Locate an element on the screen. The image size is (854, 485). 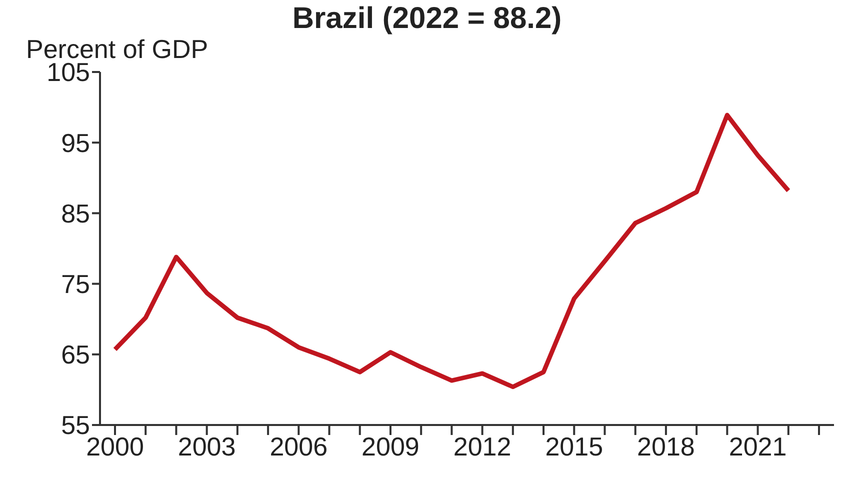
y-tick-label: 95 is located at coordinates (75, 143).